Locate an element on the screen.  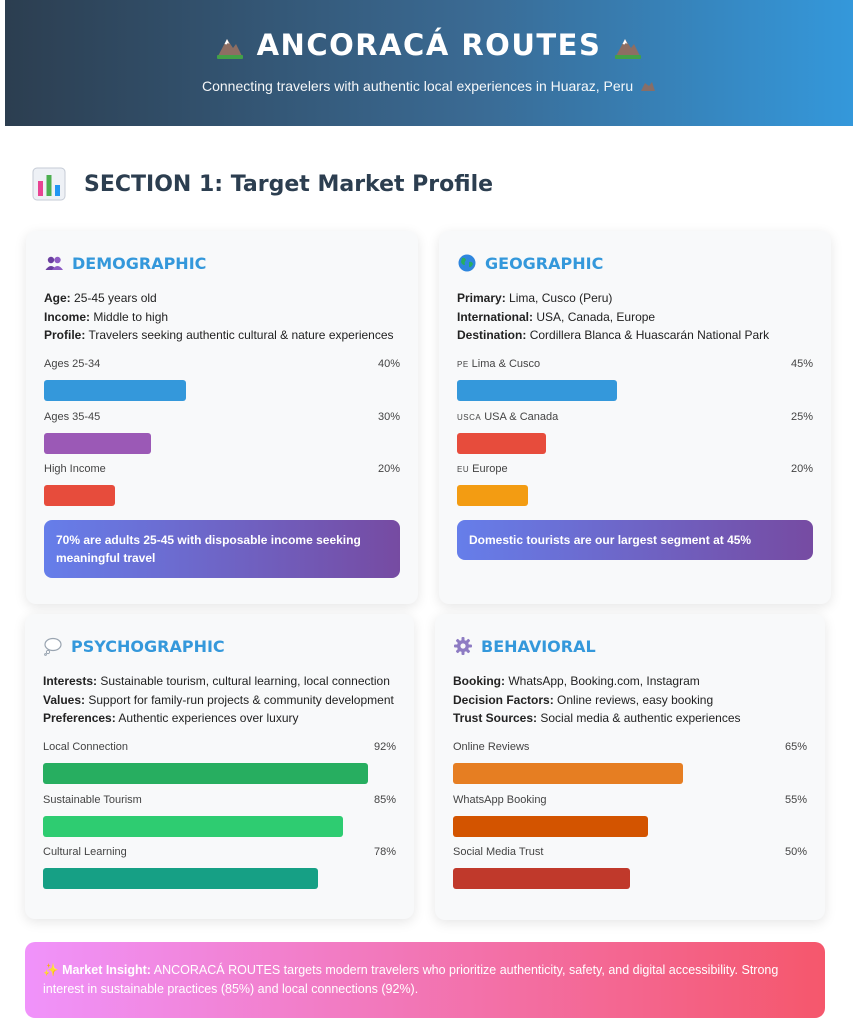
bar-percent: 20% is located at coordinates (801, 469).